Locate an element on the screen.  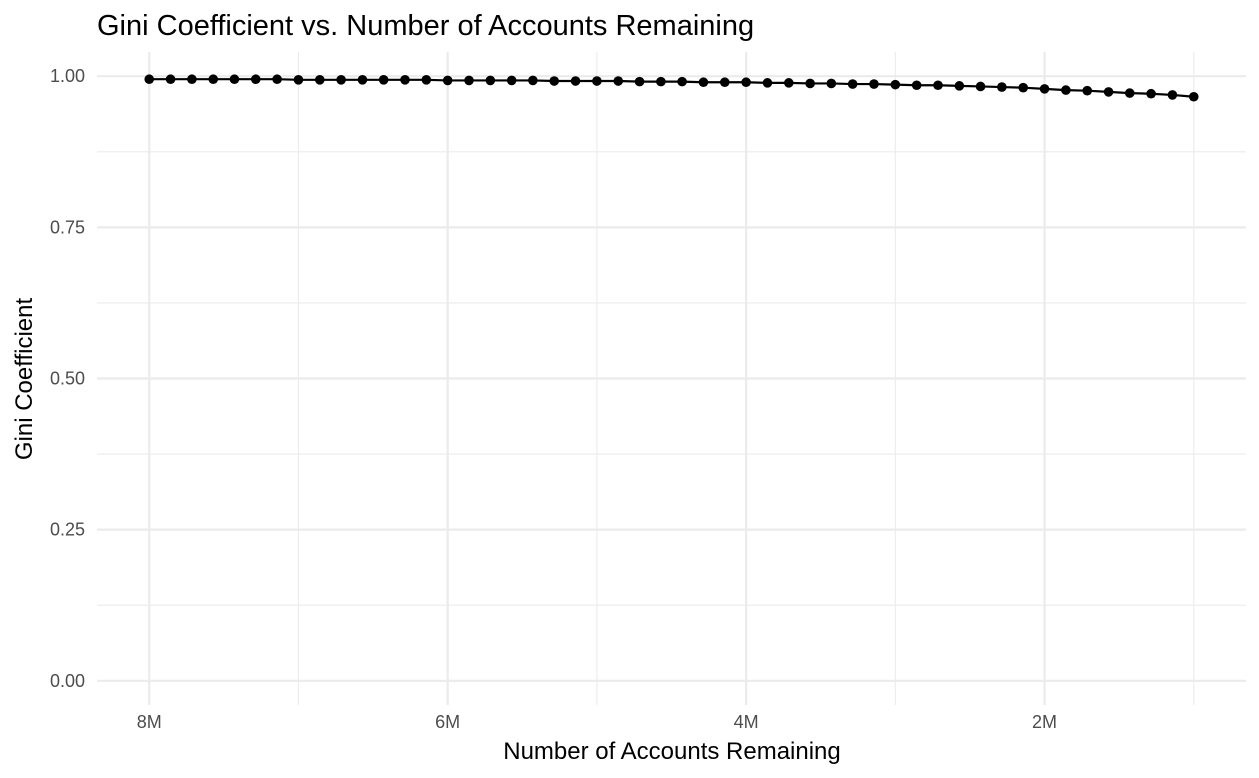
x-tick-label: 8M is located at coordinates (149, 722).